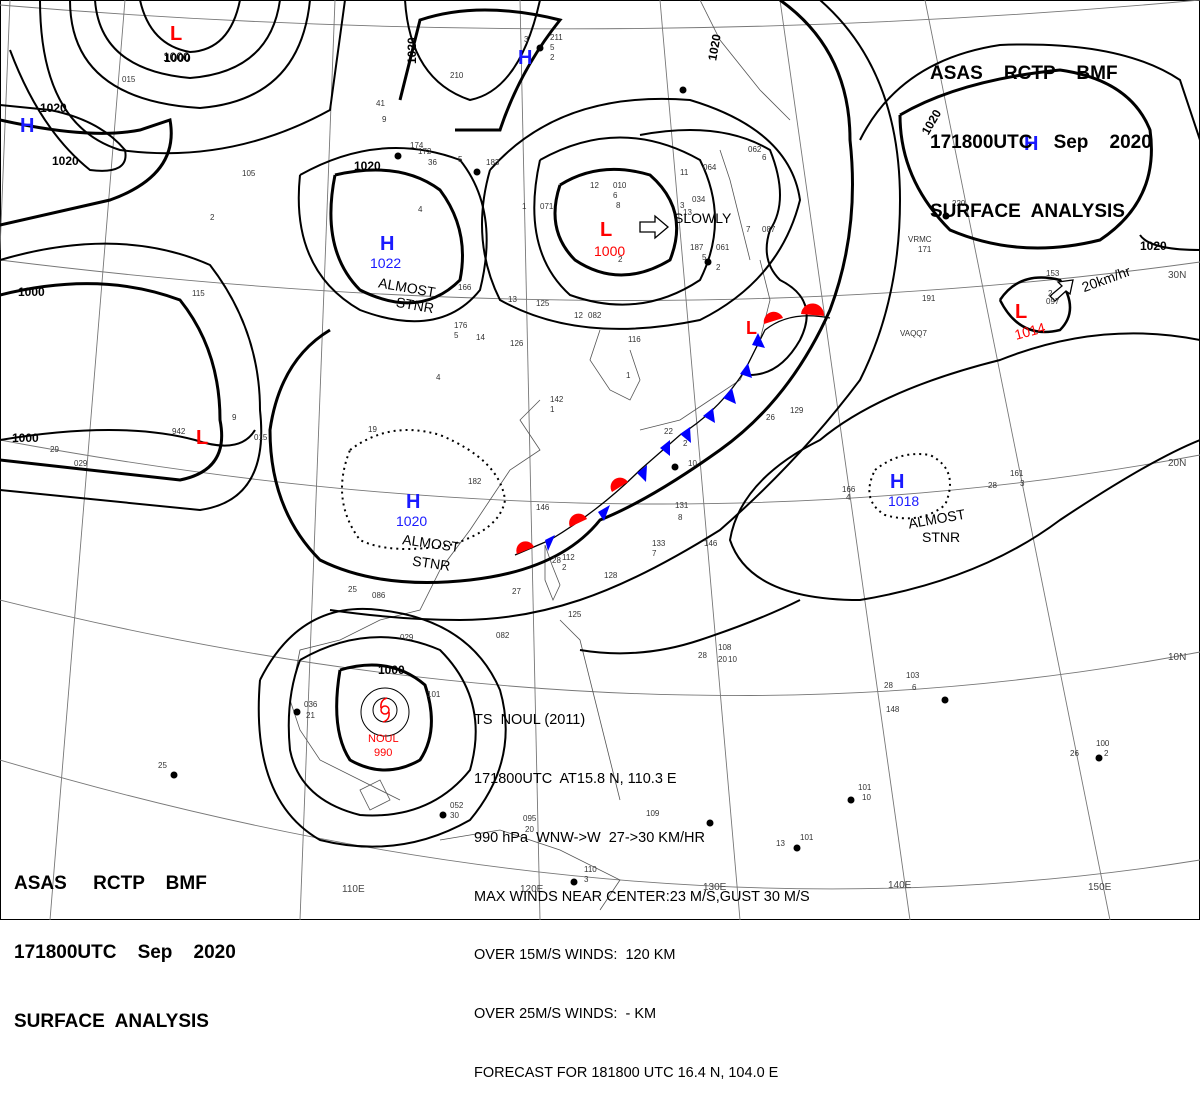 The image size is (1200, 1103). Describe the element at coordinates (375, 795) in the screenshot. I see `coast-hainan` at that location.